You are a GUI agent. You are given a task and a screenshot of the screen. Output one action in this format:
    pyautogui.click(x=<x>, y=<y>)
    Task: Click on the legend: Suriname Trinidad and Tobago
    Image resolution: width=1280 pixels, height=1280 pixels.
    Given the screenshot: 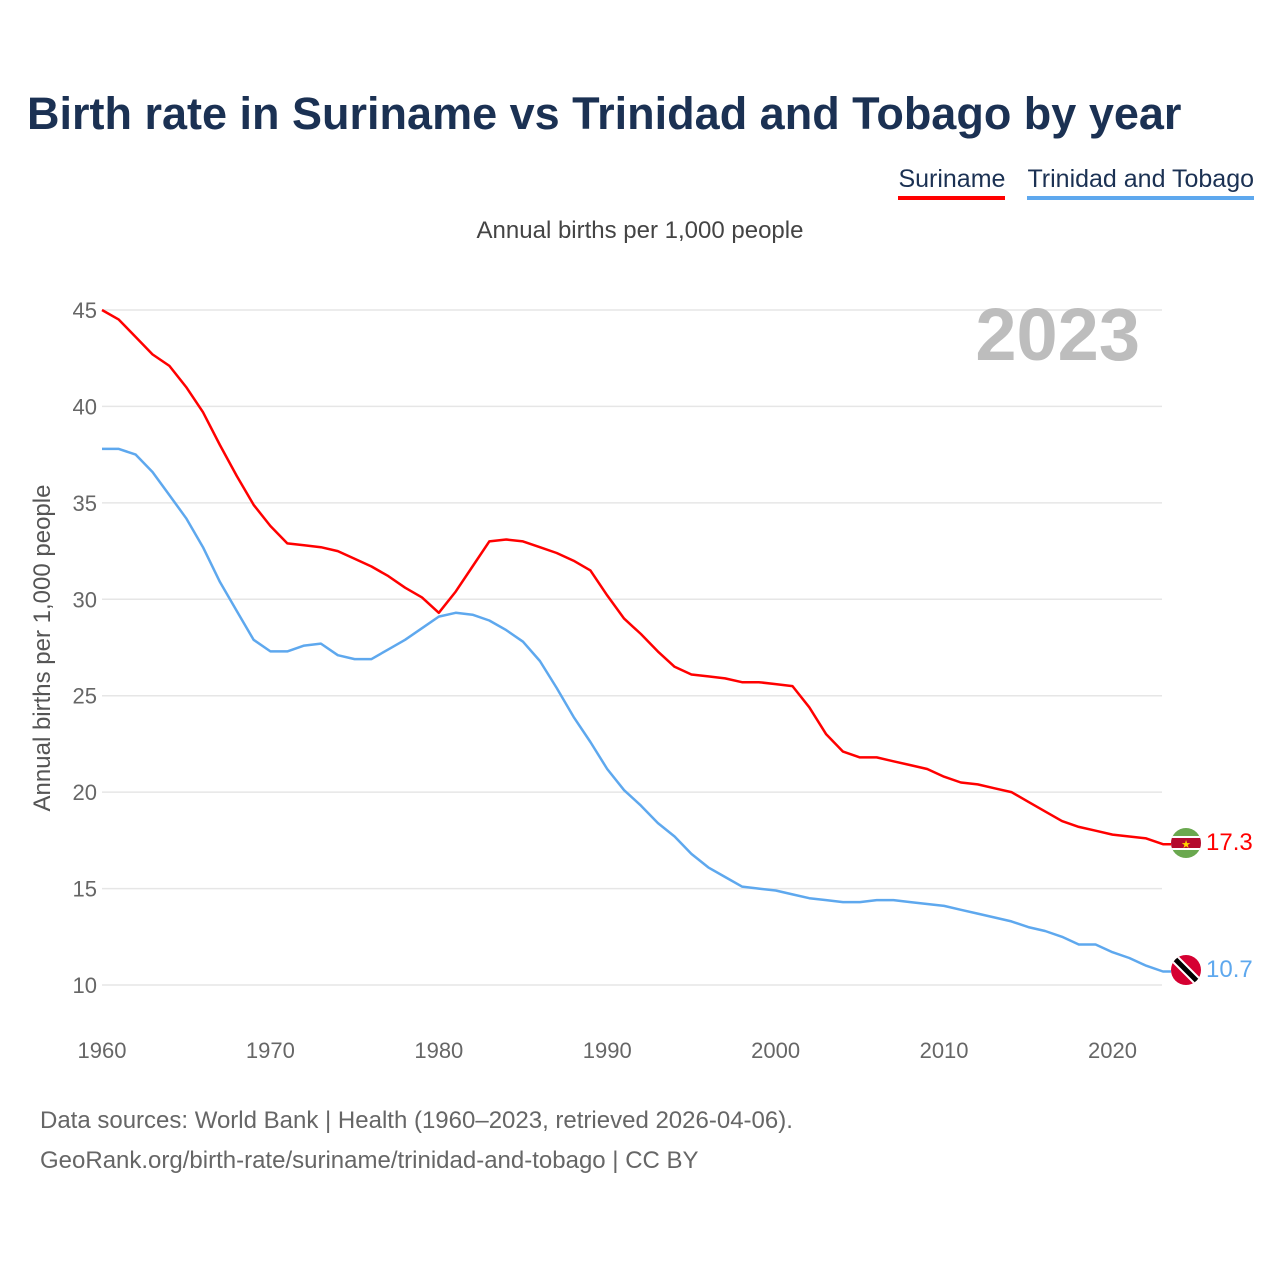 What is the action you would take?
    pyautogui.click(x=1076, y=182)
    